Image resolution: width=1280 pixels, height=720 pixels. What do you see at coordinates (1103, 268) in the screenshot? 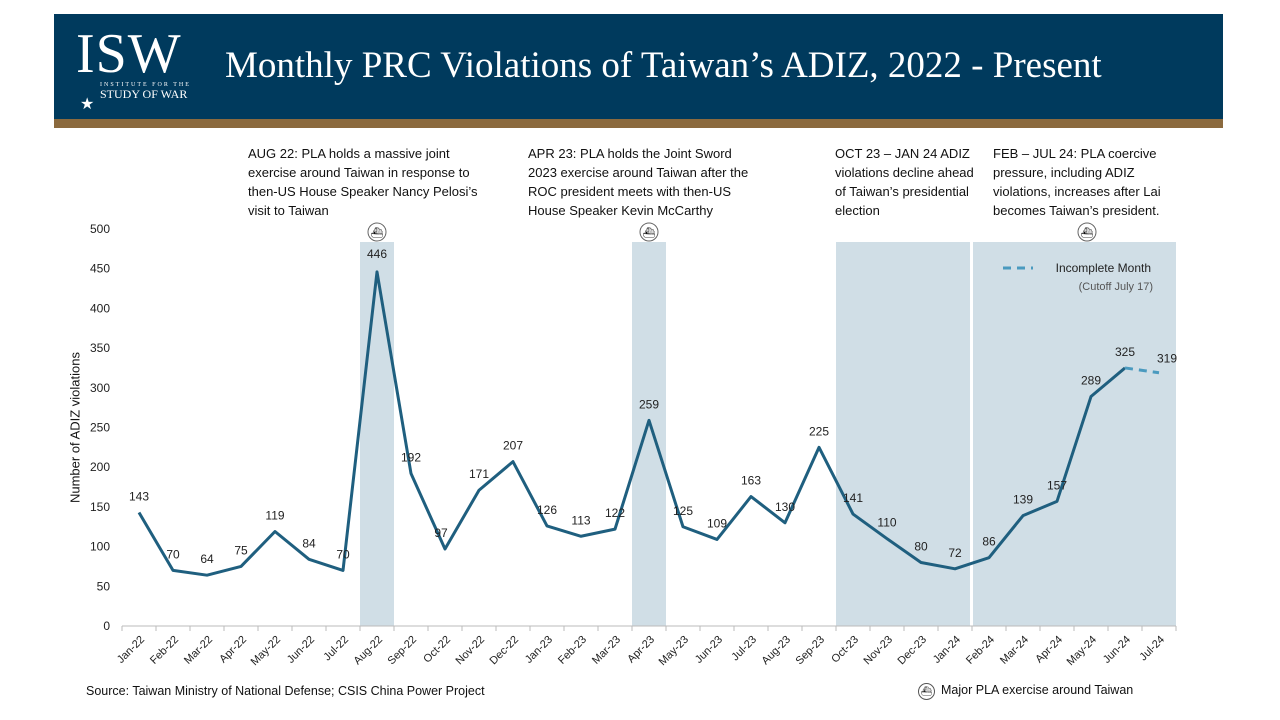
I see `legend-label: Incomplete Month` at bounding box center [1103, 268].